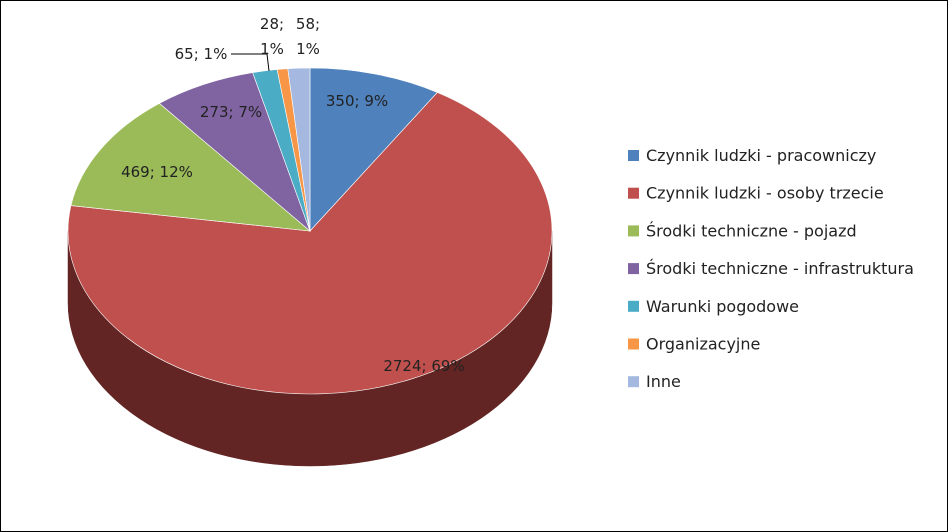 Image resolution: width=948 pixels, height=532 pixels. I want to click on data-label-2: 469; 12%, so click(157, 172).